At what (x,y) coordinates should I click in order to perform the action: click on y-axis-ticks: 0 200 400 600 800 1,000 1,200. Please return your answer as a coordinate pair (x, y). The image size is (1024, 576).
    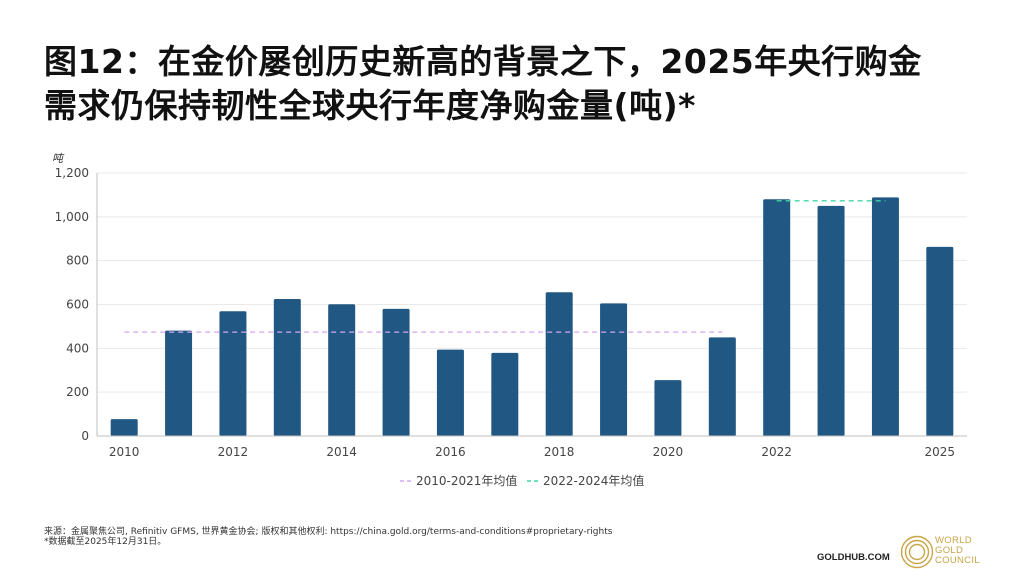
    Looking at the image, I should click on (72, 304).